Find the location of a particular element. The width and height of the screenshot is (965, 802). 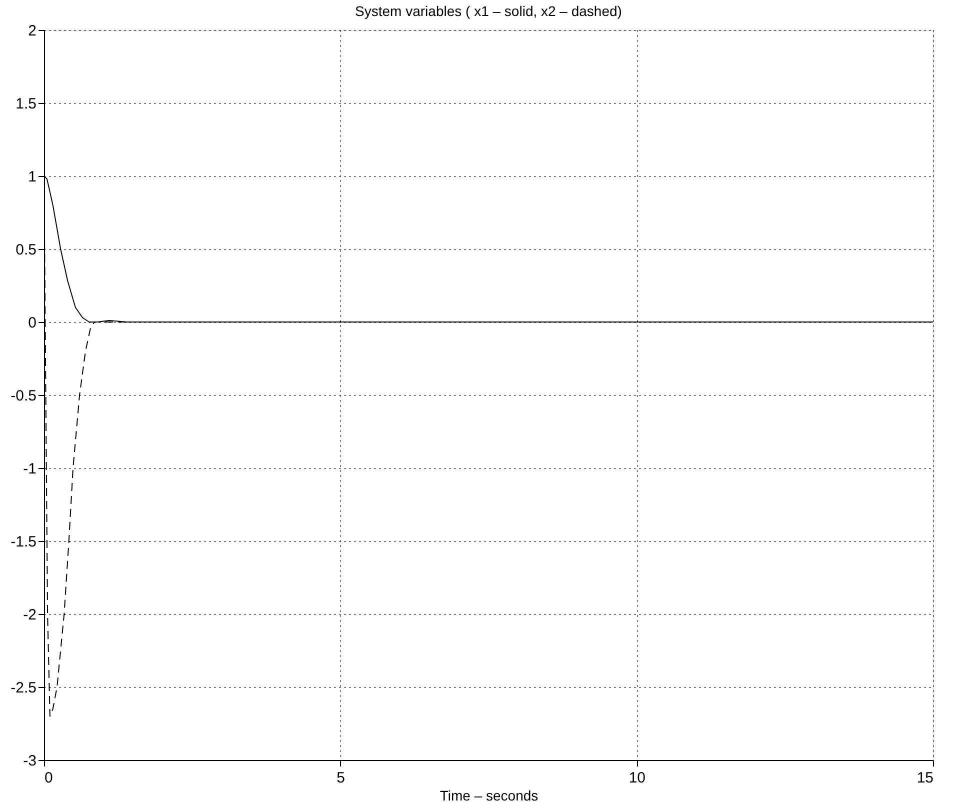

x-tick-label: 5 is located at coordinates (341, 778).